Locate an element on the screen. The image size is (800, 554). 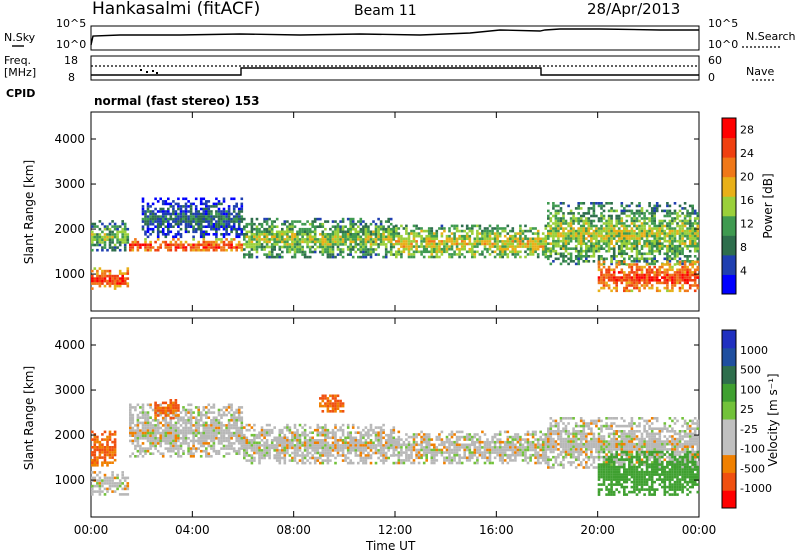
freq-scatter-dots is located at coordinates (149, 71).